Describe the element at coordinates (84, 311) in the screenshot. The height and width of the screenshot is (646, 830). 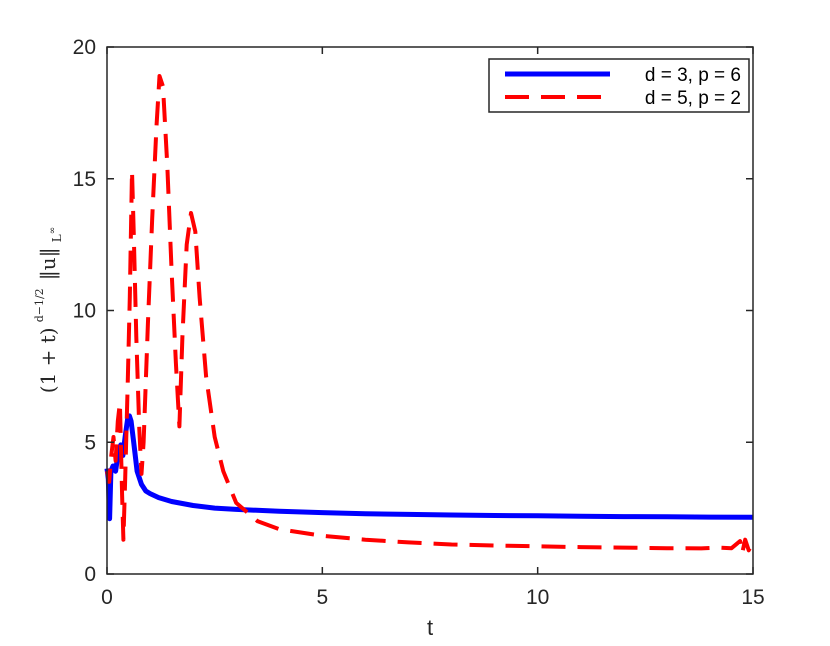
I see `y-tick-label: 10` at that location.